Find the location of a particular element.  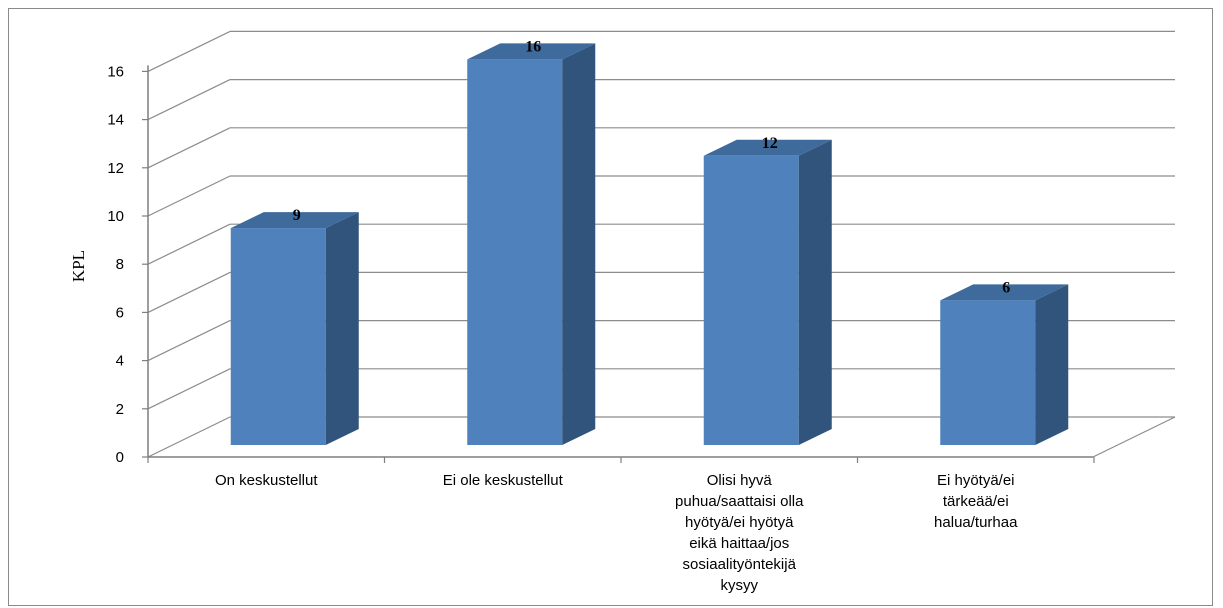

category-label: Ei ole keskustellut is located at coordinates (503, 480).